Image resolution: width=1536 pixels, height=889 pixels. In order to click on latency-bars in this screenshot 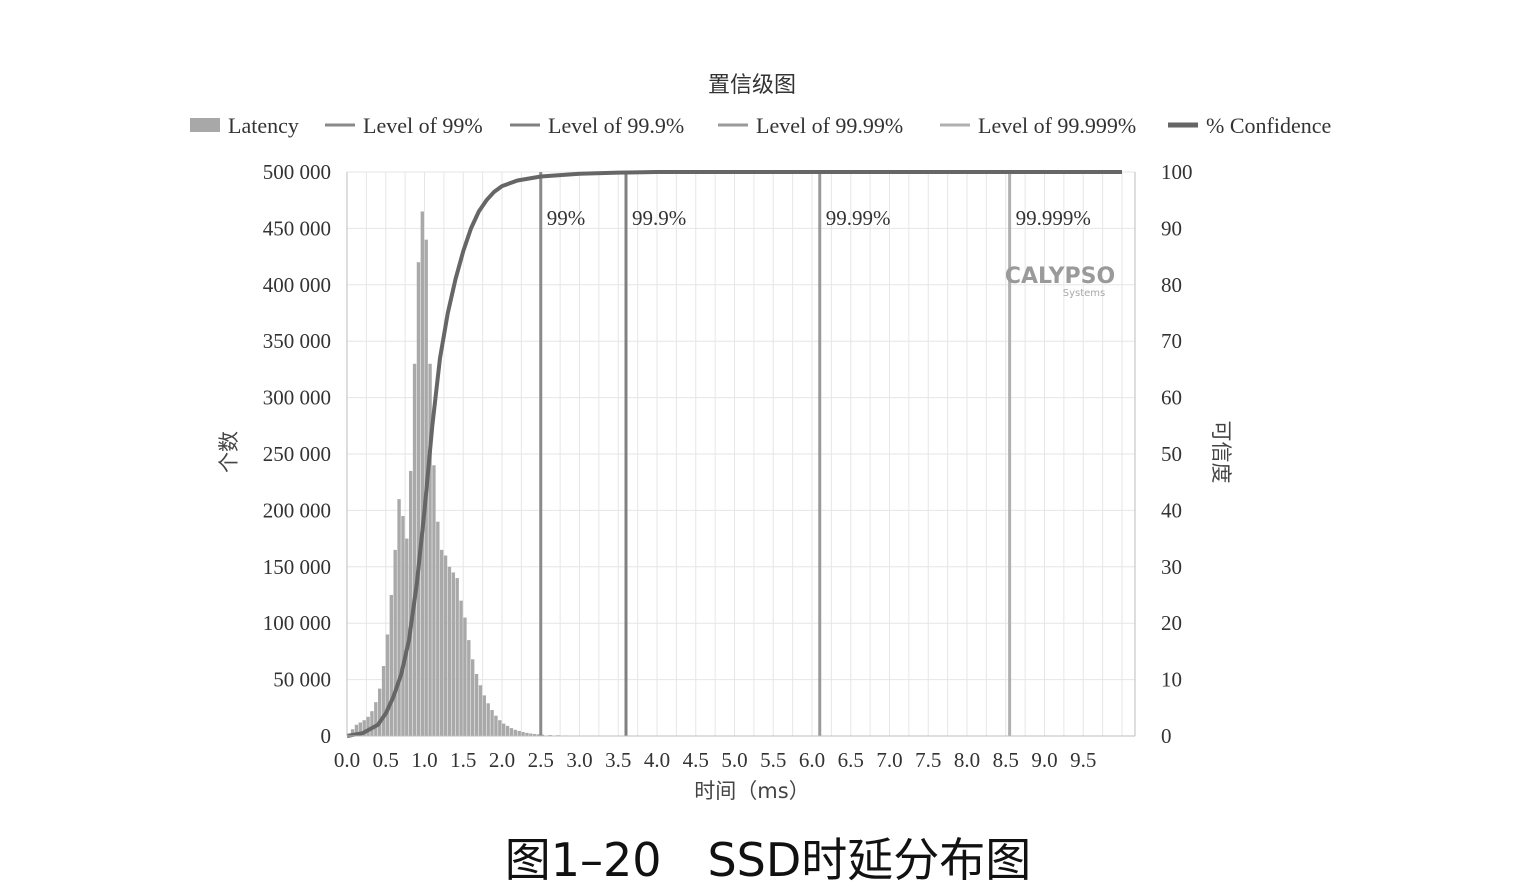, I will do `click(504, 474)`.